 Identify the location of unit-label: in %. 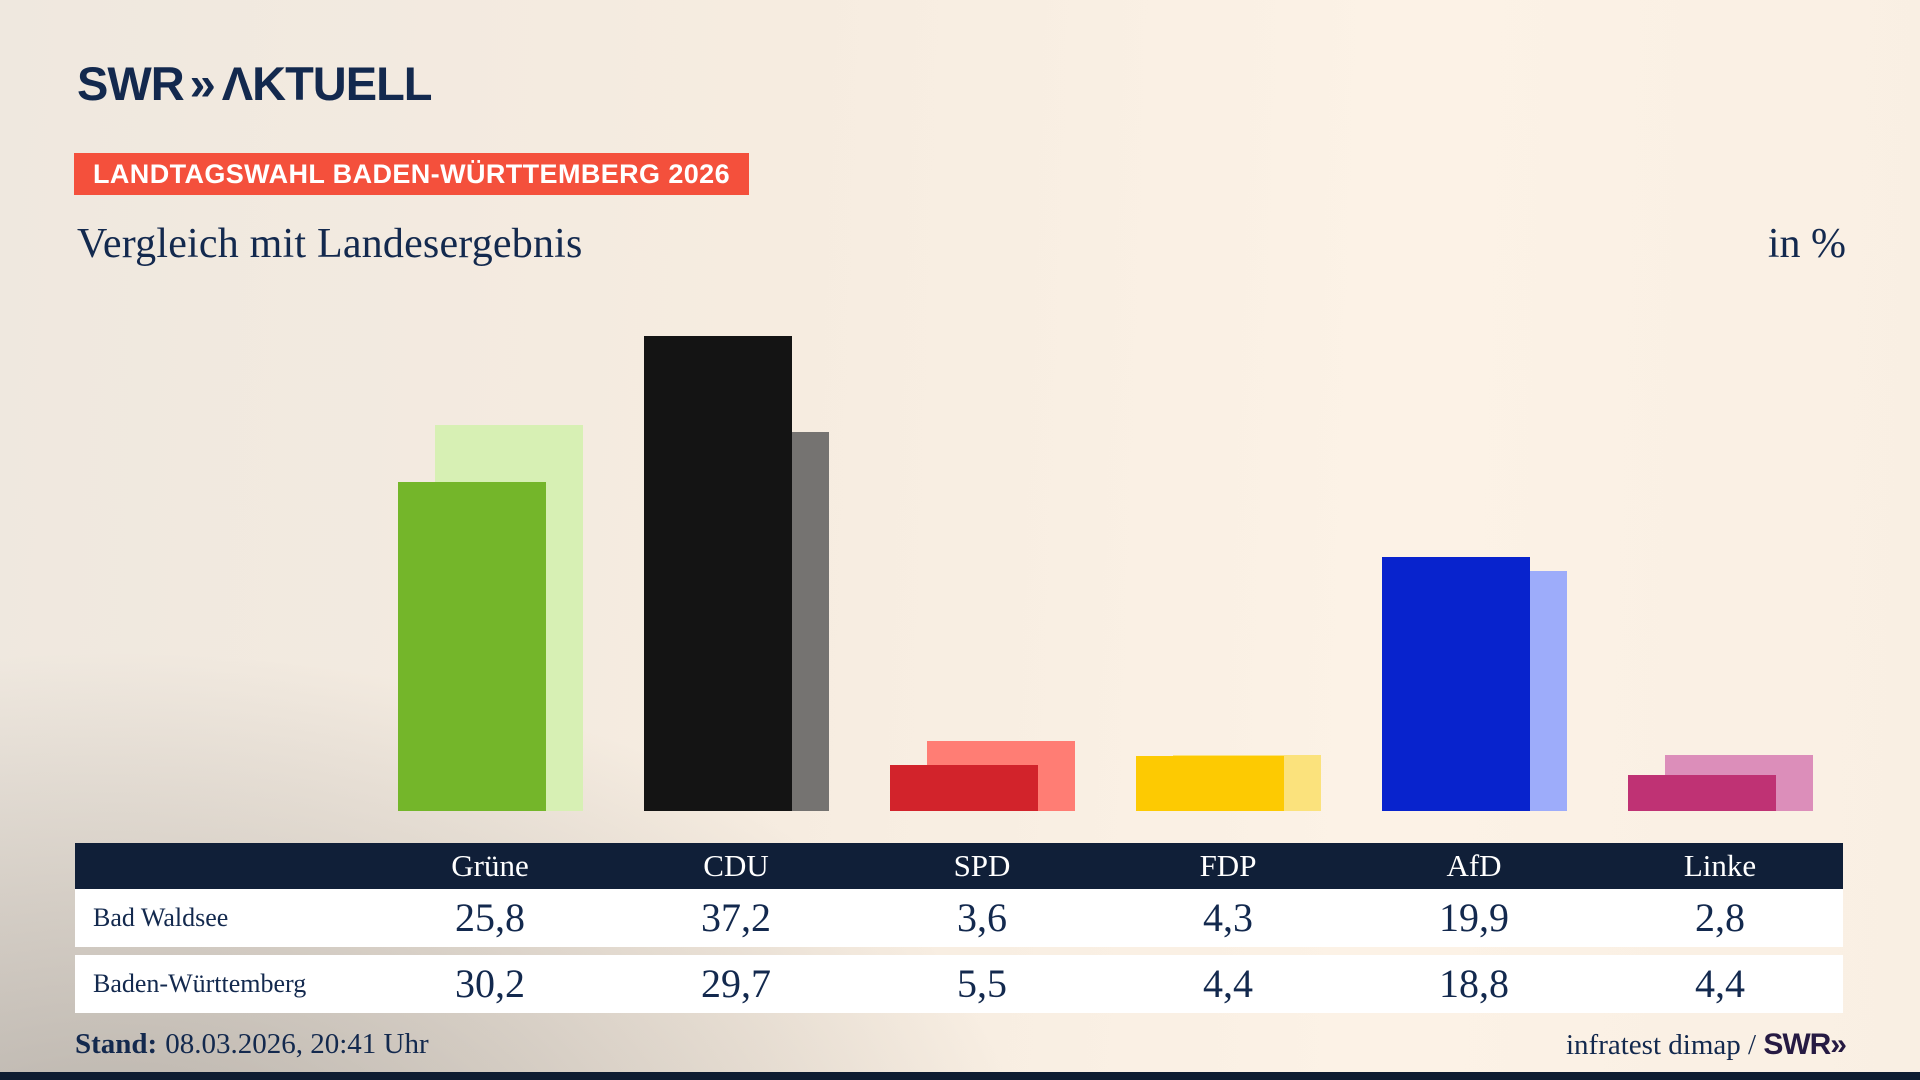
(1806, 244).